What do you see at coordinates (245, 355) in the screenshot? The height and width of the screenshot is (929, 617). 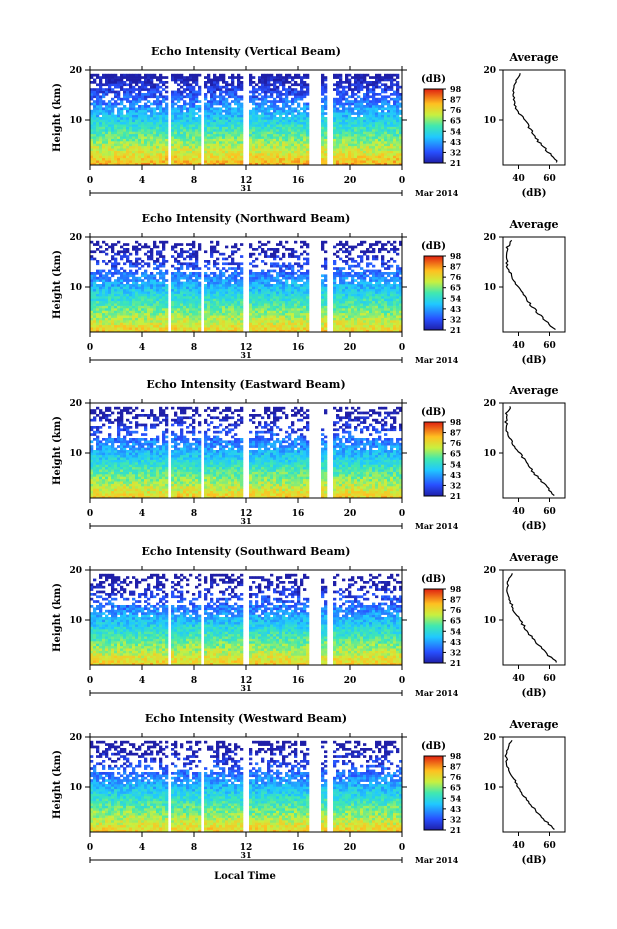 I see `day-label: 31` at bounding box center [245, 355].